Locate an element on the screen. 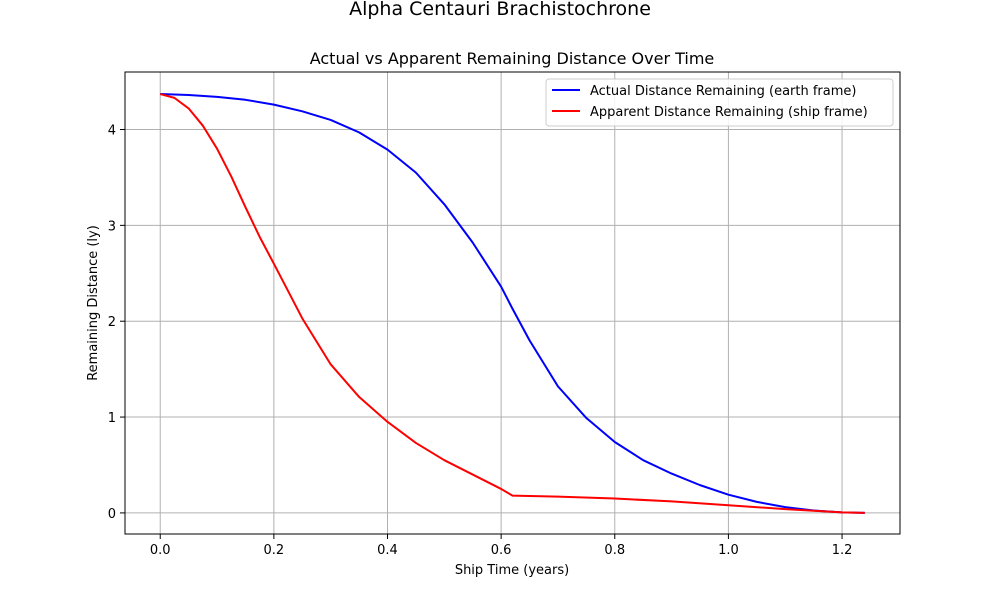  legend-label-actual: Actual Distance Remaining (earth frame) is located at coordinates (723, 91).